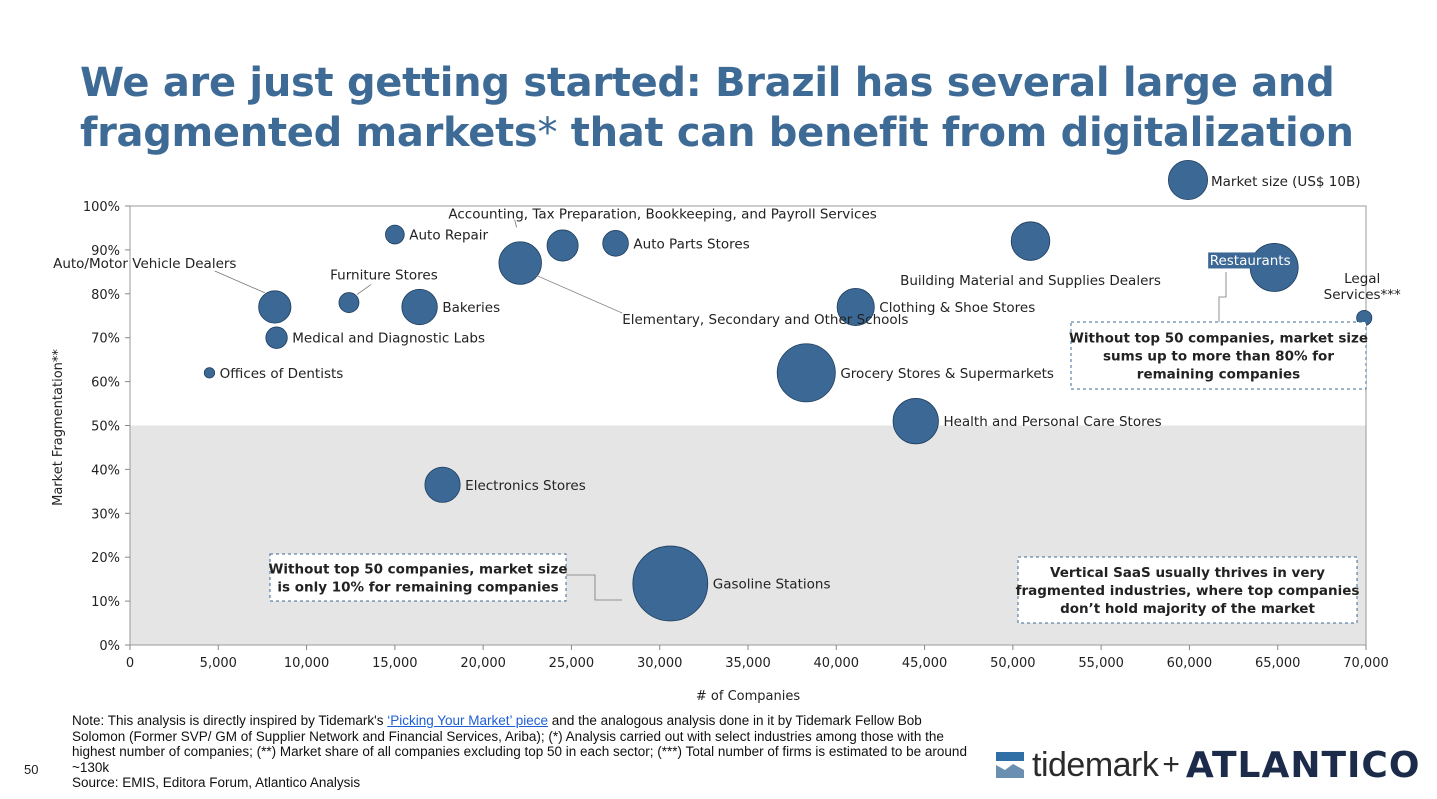  I want to click on label-health-and-personal-care-stores: Health and Personal Care Stores, so click(1052, 422).